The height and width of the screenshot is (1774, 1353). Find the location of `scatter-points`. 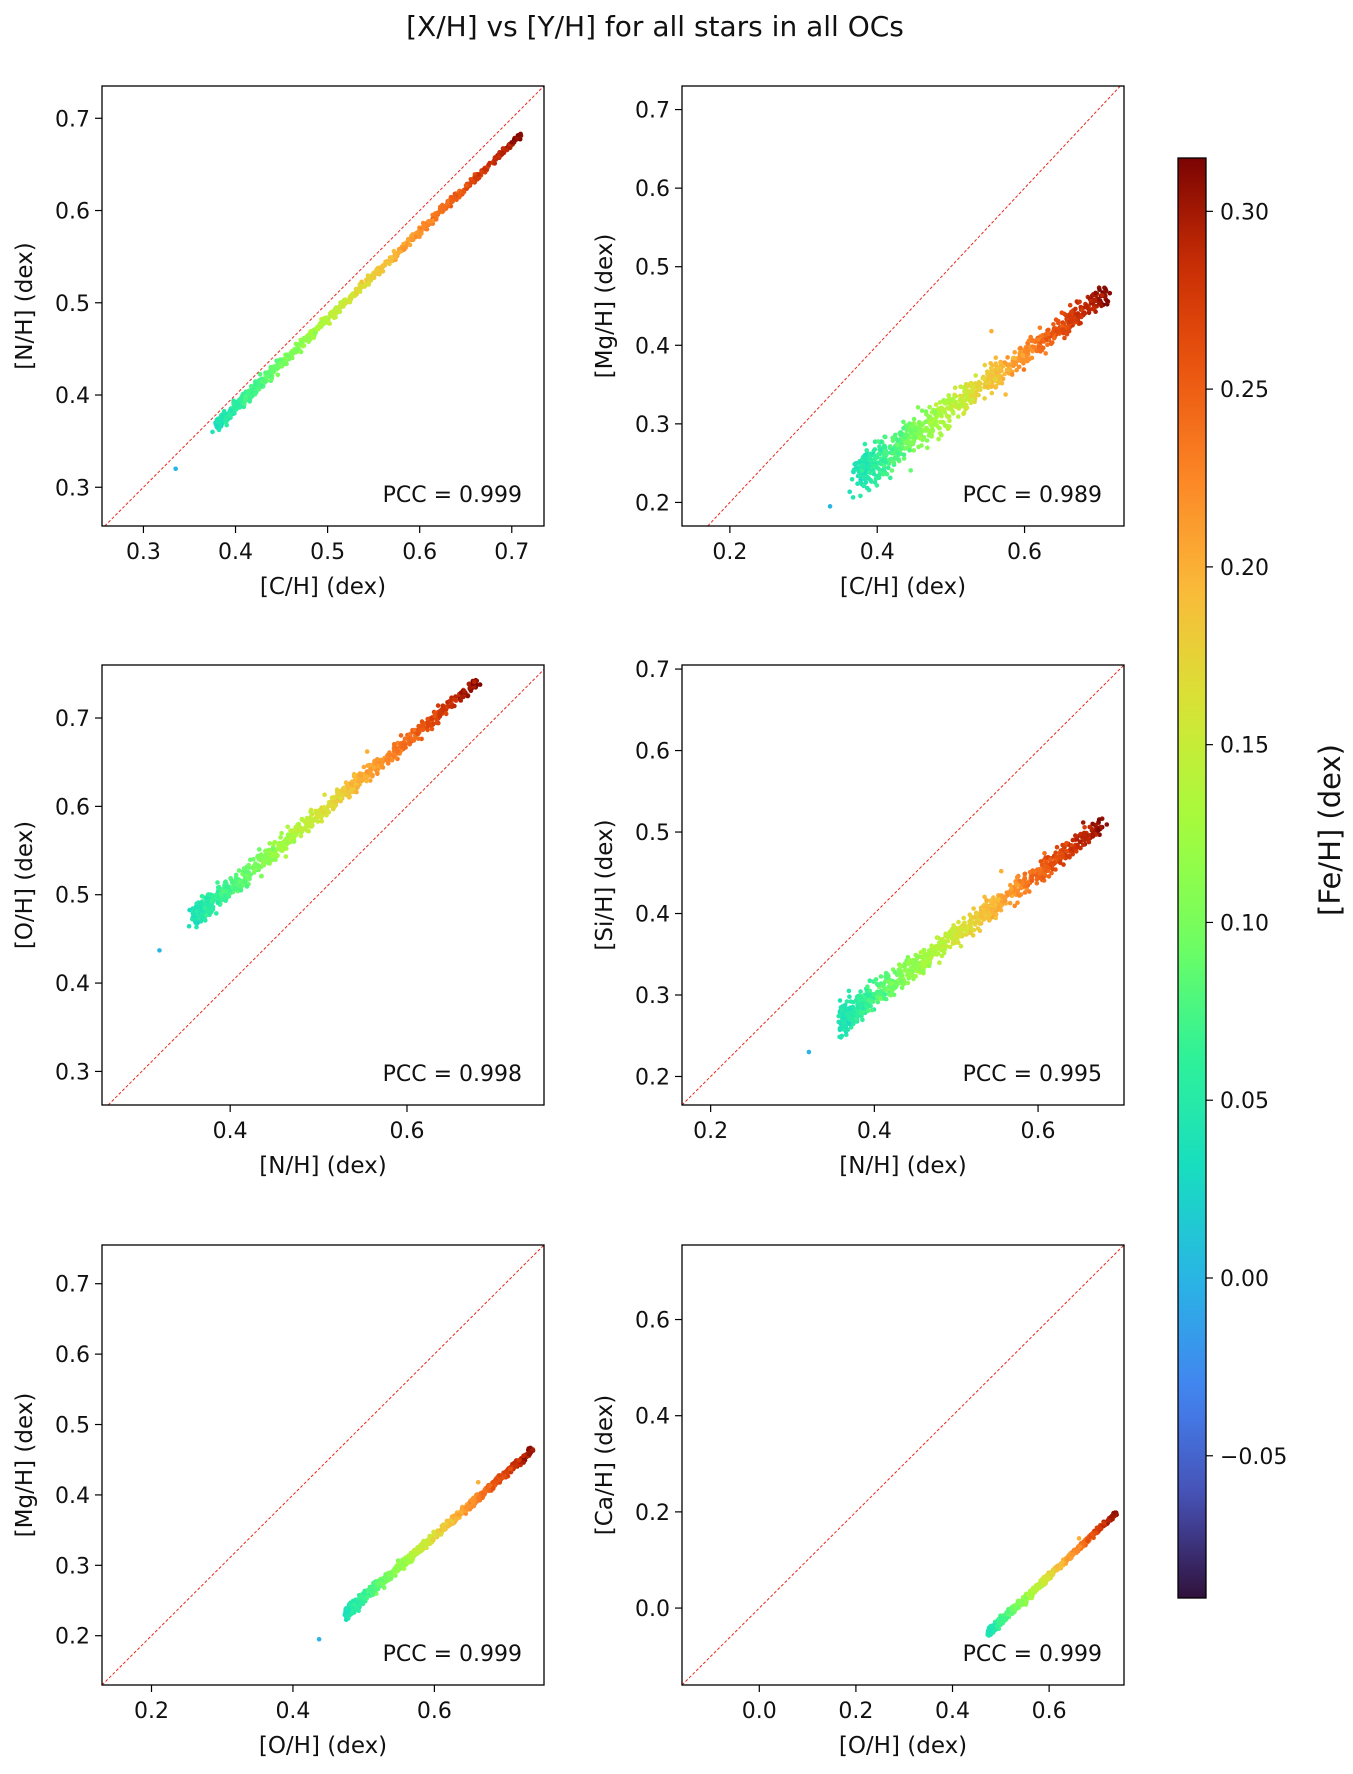

scatter-points is located at coordinates (970, 397).